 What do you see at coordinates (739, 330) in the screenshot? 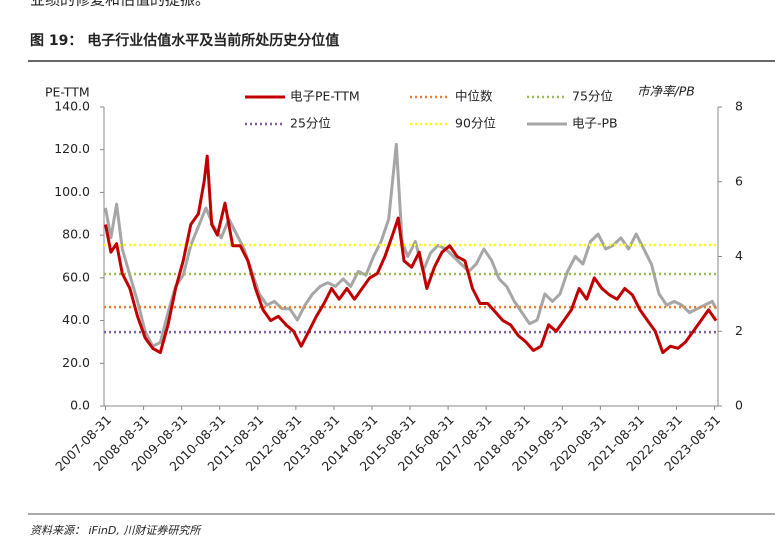
I see `y2-tick-label: 2` at bounding box center [739, 330].